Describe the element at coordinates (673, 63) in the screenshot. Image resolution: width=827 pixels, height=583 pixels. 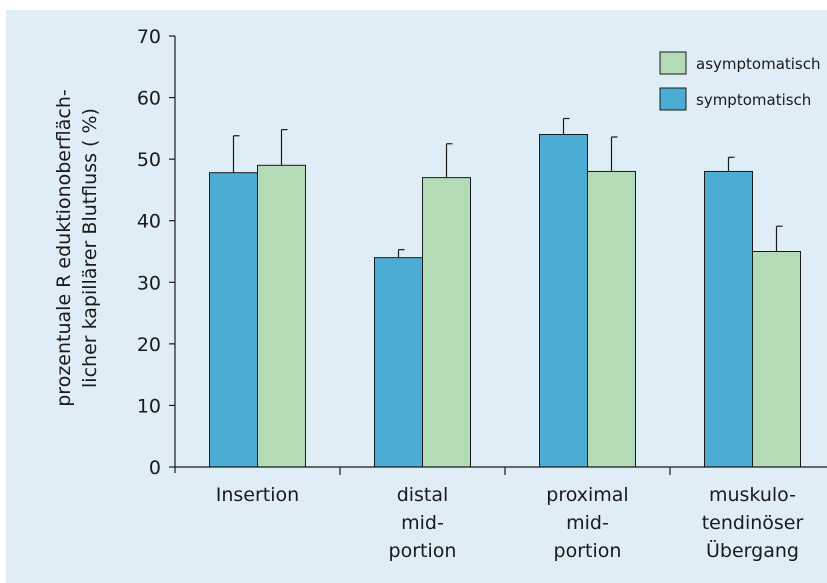
I see `legend-swatch-asymptomatisch` at that location.